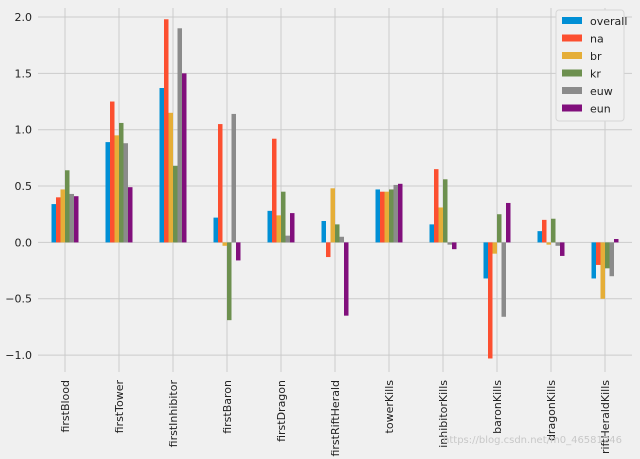 This screenshot has width=640, height=459. Describe the element at coordinates (24, 73) in the screenshot. I see `y-tick-label: 1.5` at that location.